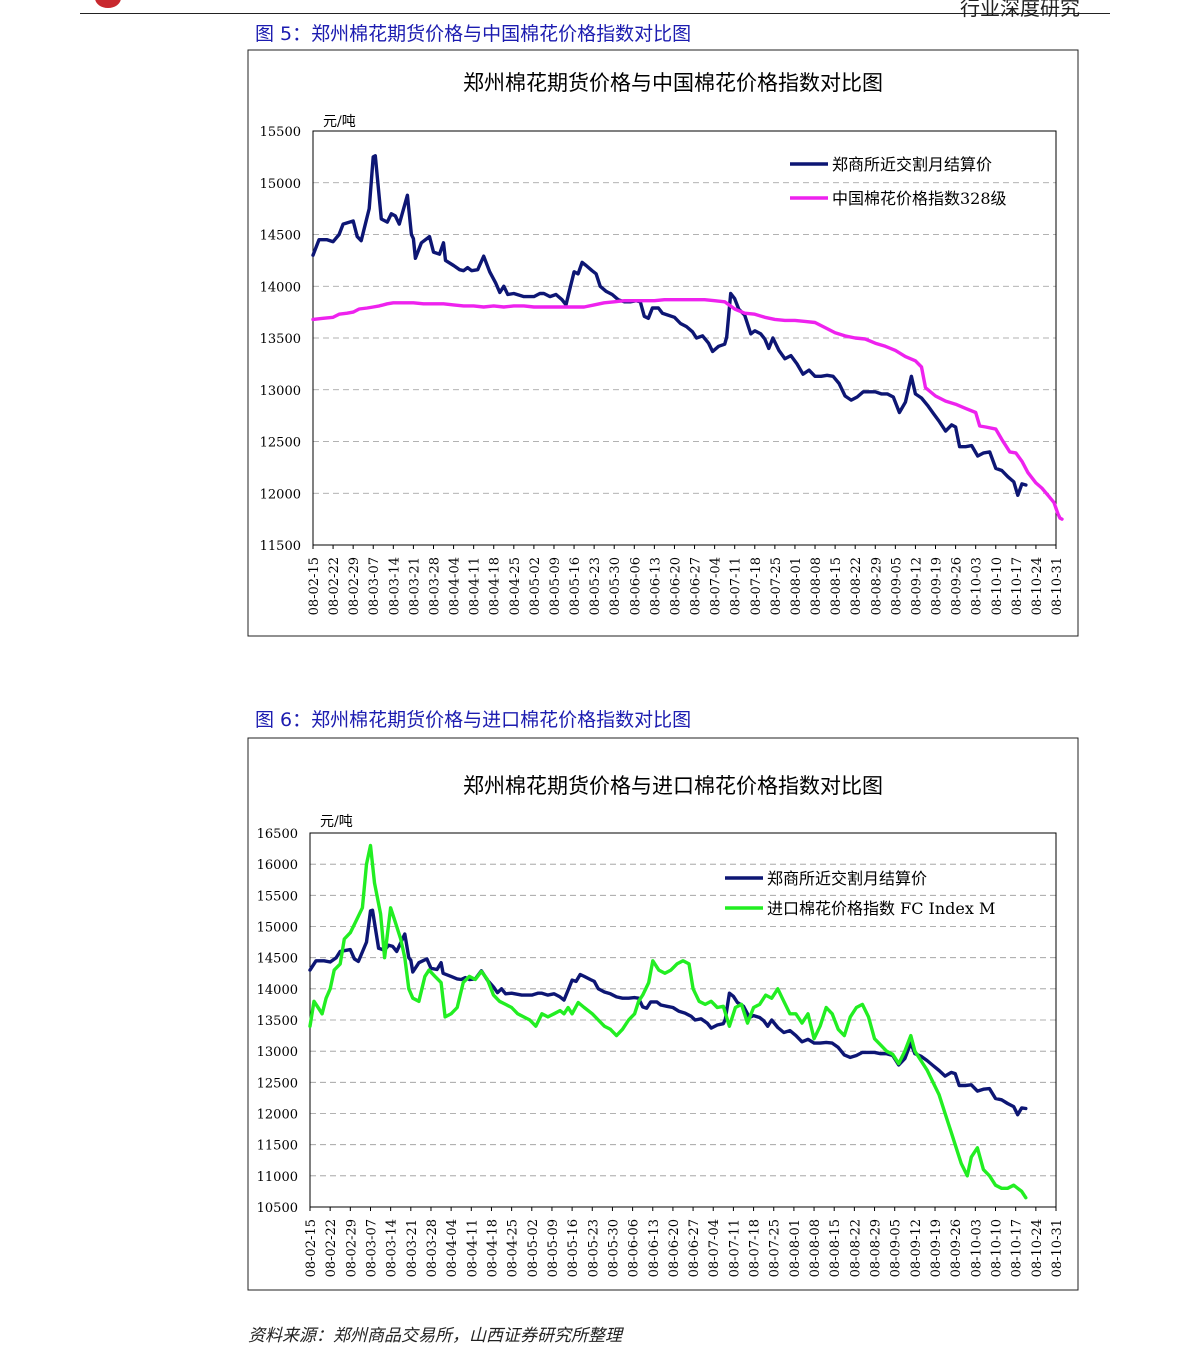 The height and width of the screenshot is (1361, 1191). What do you see at coordinates (414, 586) in the screenshot?
I see `x-tick-label: 08-03-21` at bounding box center [414, 586].